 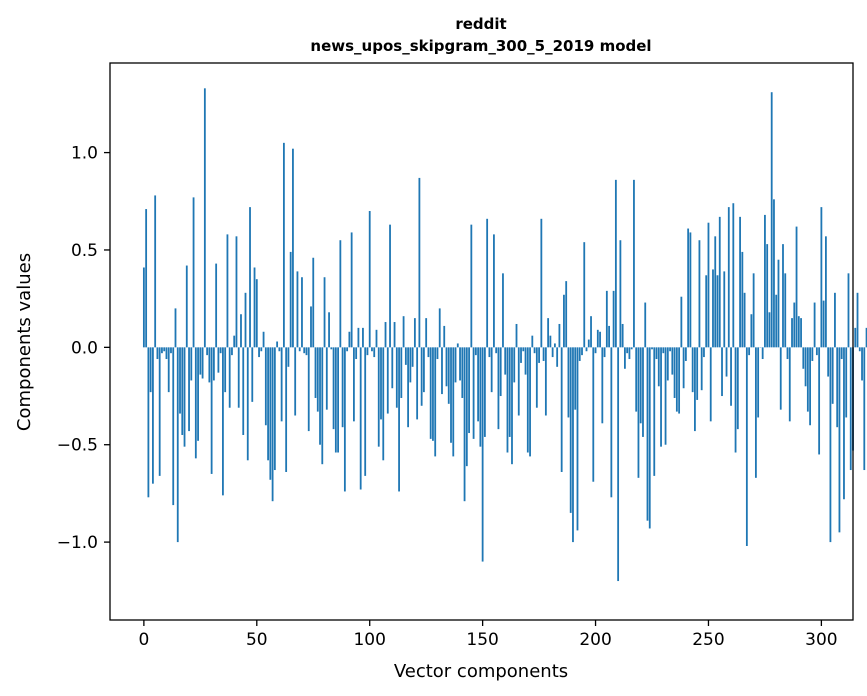 What do you see at coordinates (24, 342) in the screenshot?
I see `y-axis-label: Components values` at bounding box center [24, 342].